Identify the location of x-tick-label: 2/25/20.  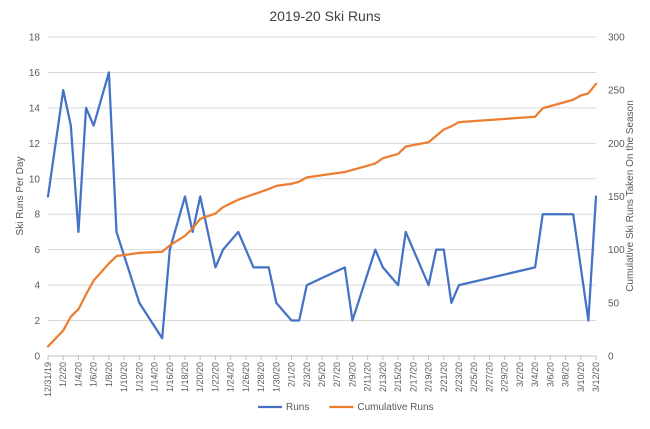
(474, 377).